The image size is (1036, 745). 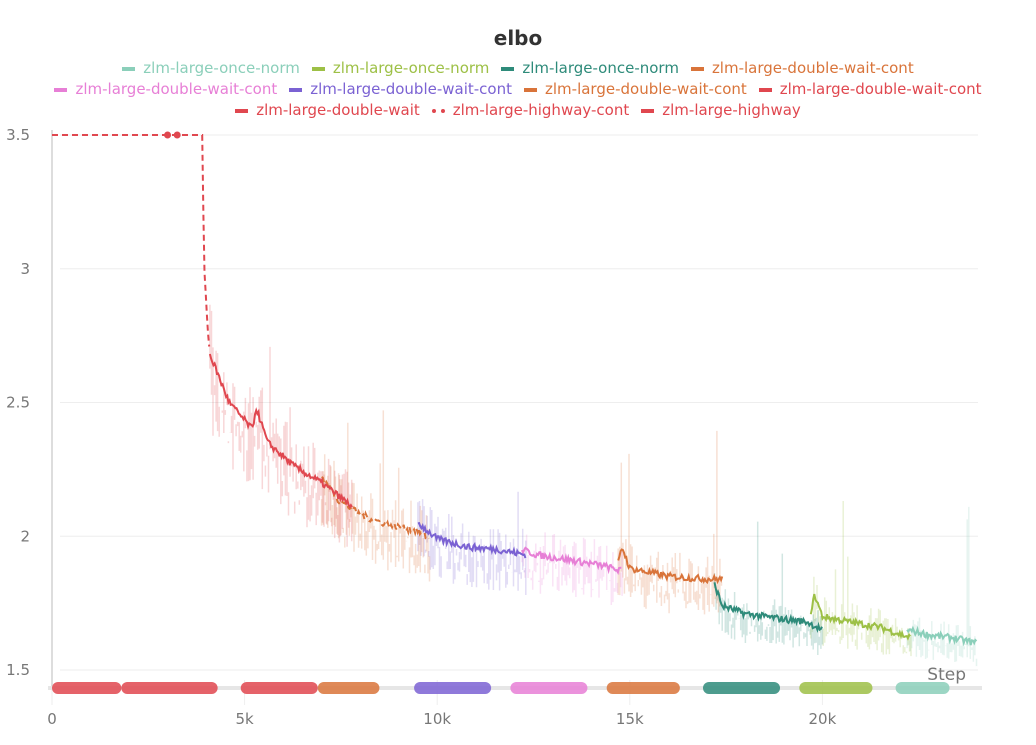 I want to click on y-tick-label: 2, so click(x=25, y=536).